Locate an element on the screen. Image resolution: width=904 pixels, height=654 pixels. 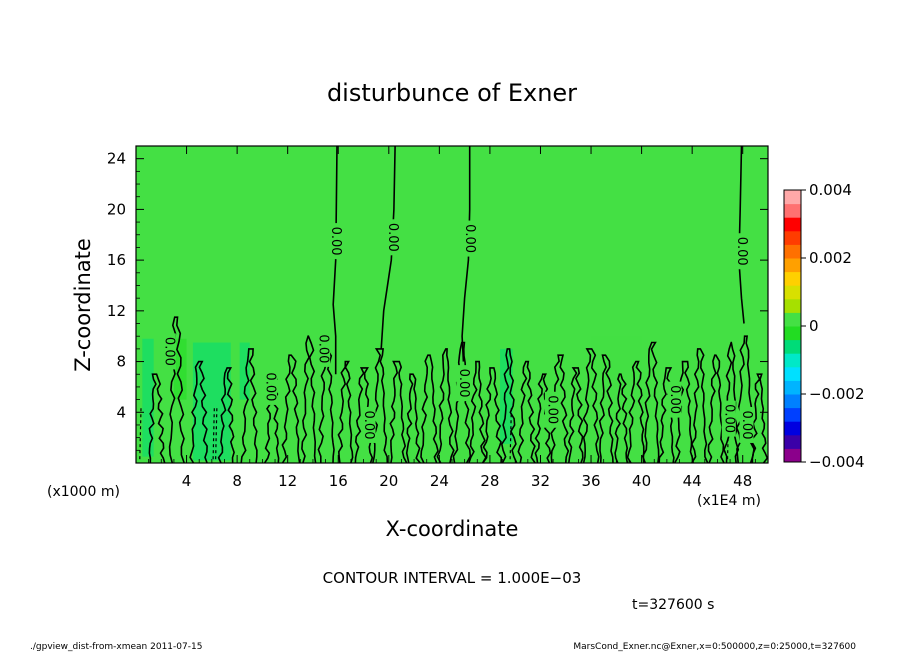
x-tick-label: 40 is located at coordinates (641, 481).